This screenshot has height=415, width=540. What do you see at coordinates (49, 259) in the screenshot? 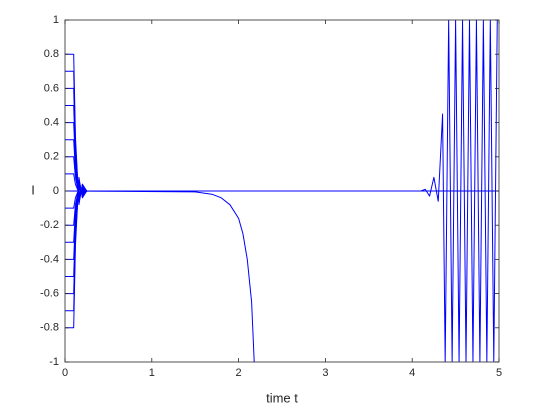
I see `y-tick-label: -0.4` at bounding box center [49, 259].